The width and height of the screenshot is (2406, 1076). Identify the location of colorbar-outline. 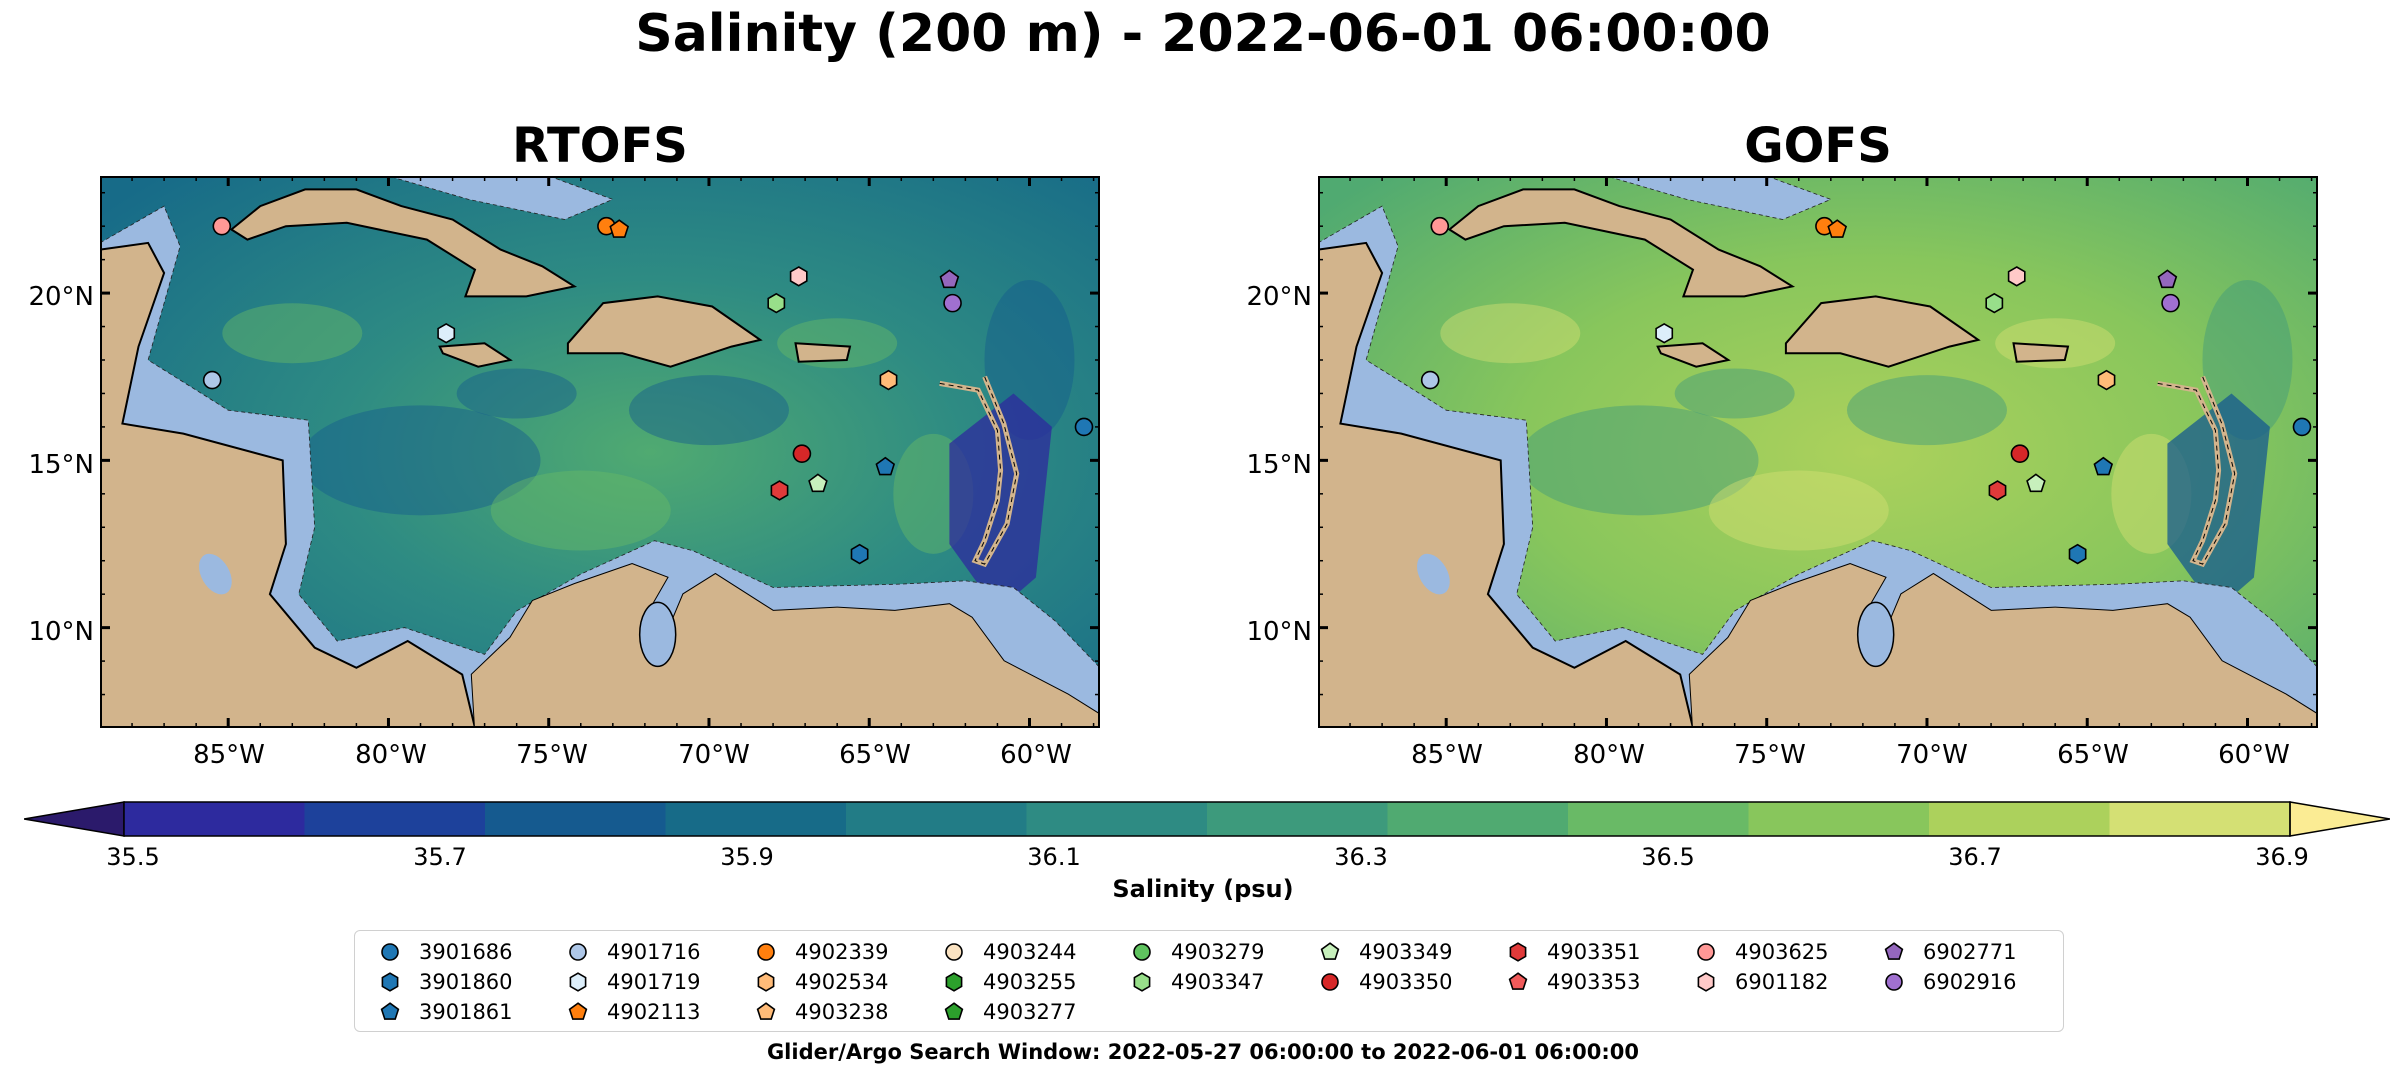
(1207, 819).